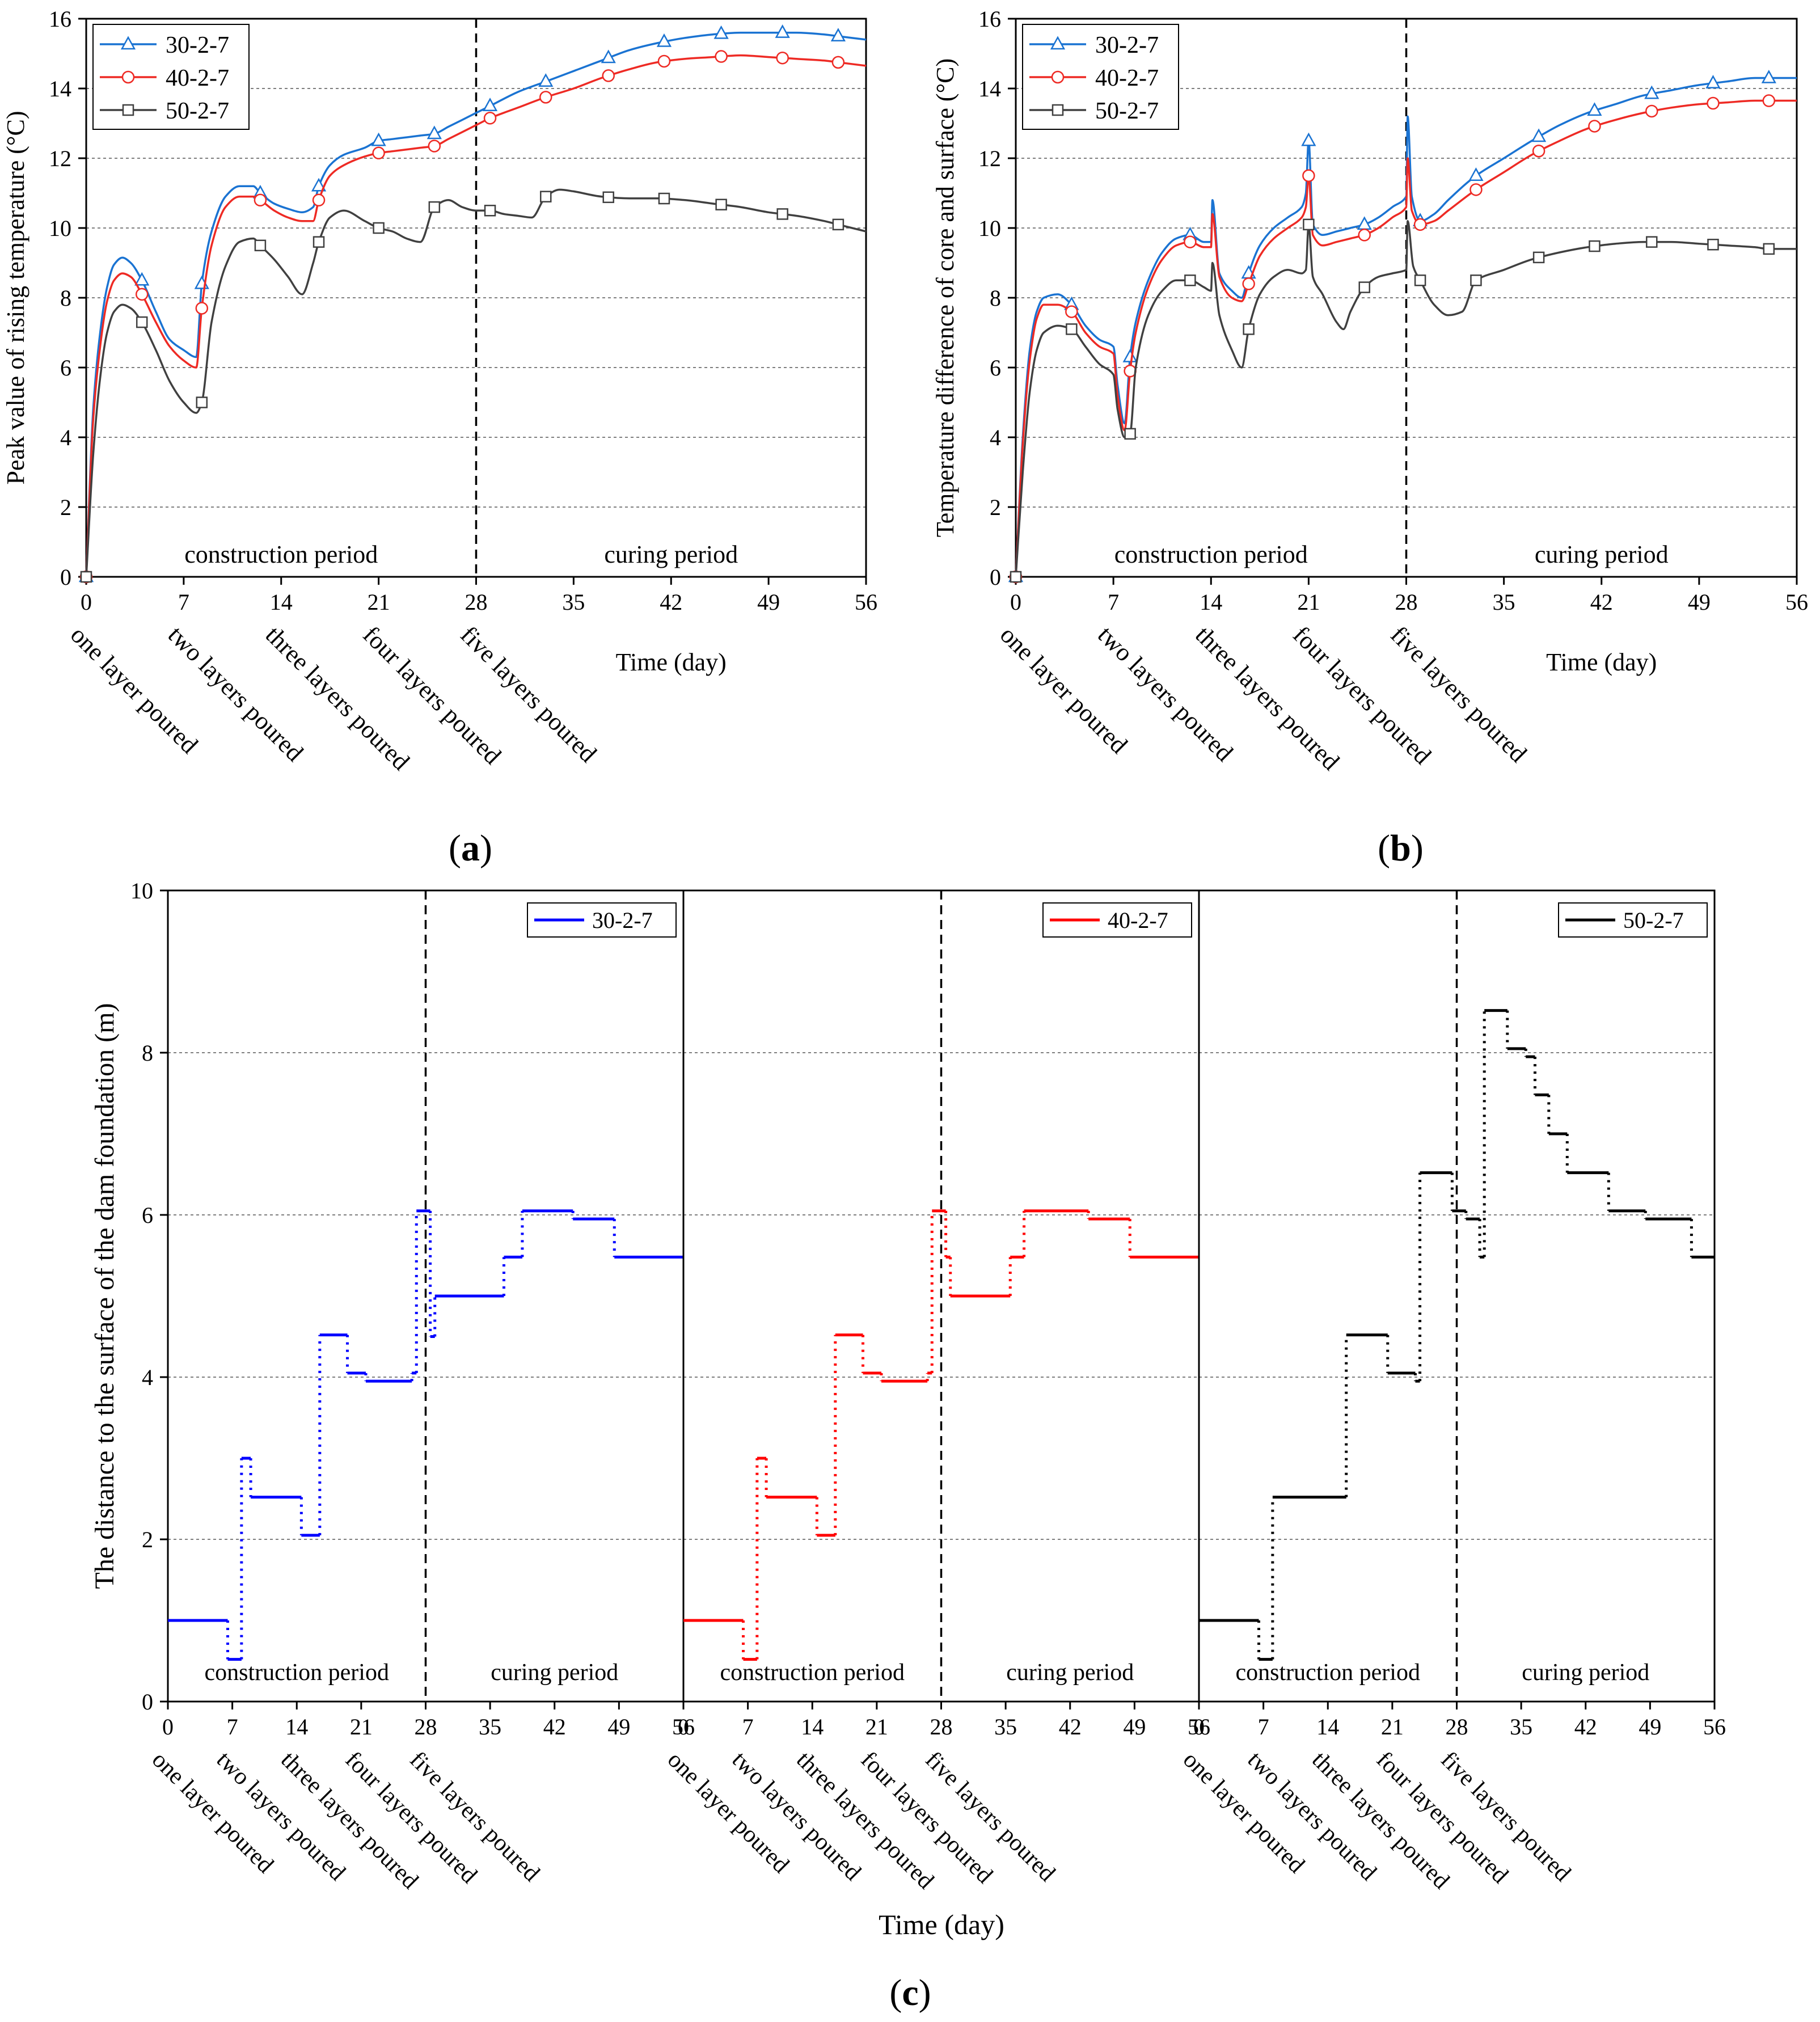  I want to click on legend: 30-2-7 40-2-7 50-2-7, so click(1100, 77).